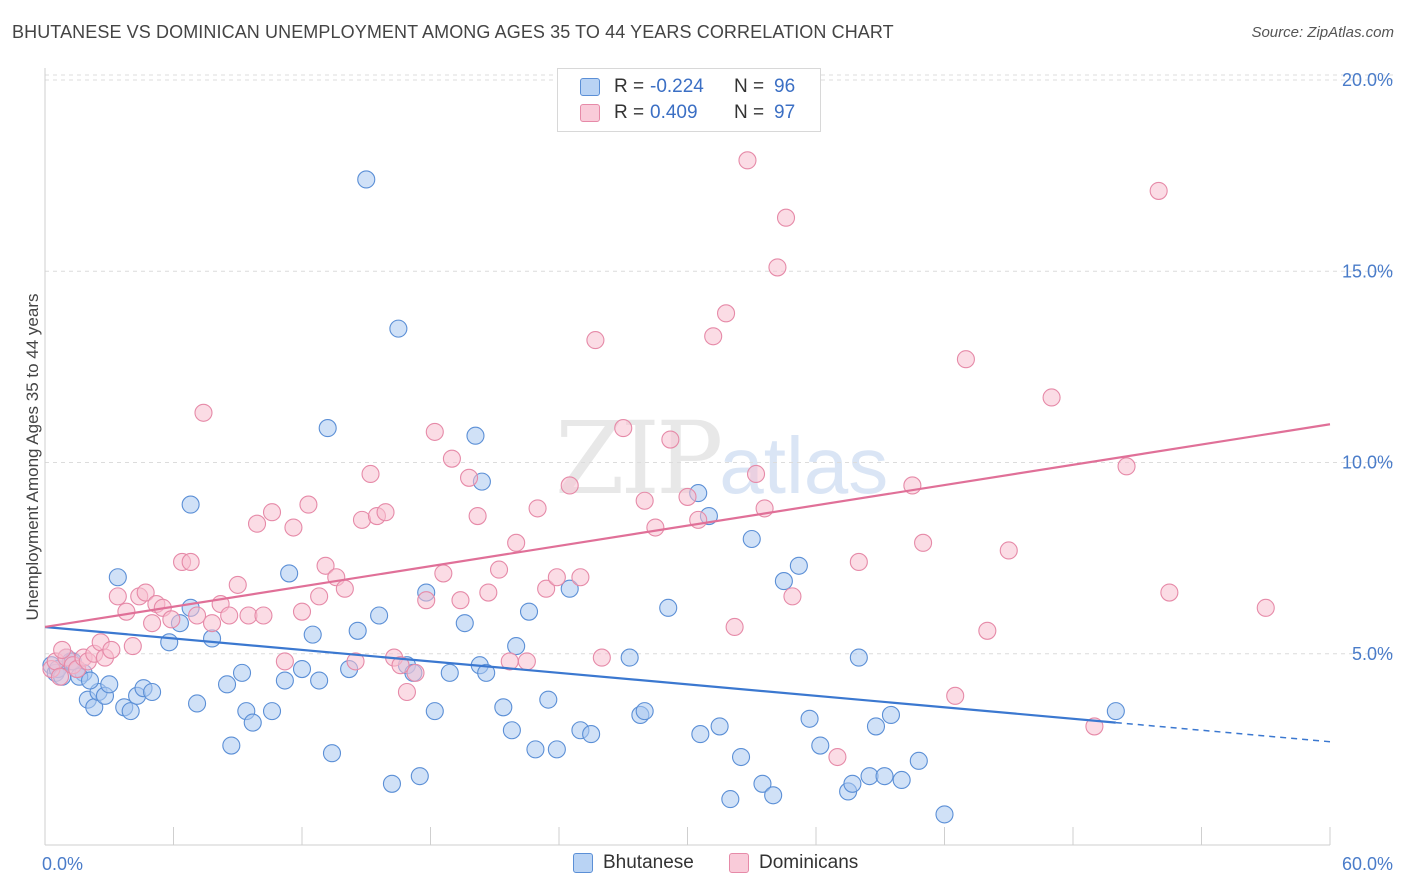  I want to click on x-tick-label: 0.0%, so click(62, 864).